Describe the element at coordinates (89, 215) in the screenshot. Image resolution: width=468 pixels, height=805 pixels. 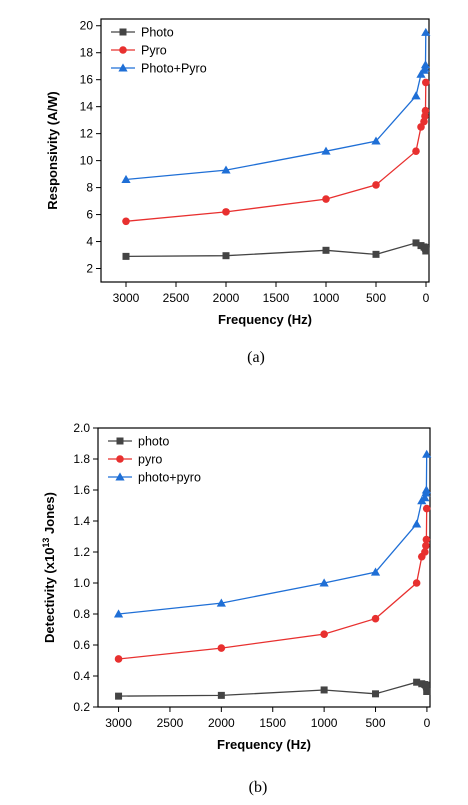
I see `y-tick-label: 6` at that location.